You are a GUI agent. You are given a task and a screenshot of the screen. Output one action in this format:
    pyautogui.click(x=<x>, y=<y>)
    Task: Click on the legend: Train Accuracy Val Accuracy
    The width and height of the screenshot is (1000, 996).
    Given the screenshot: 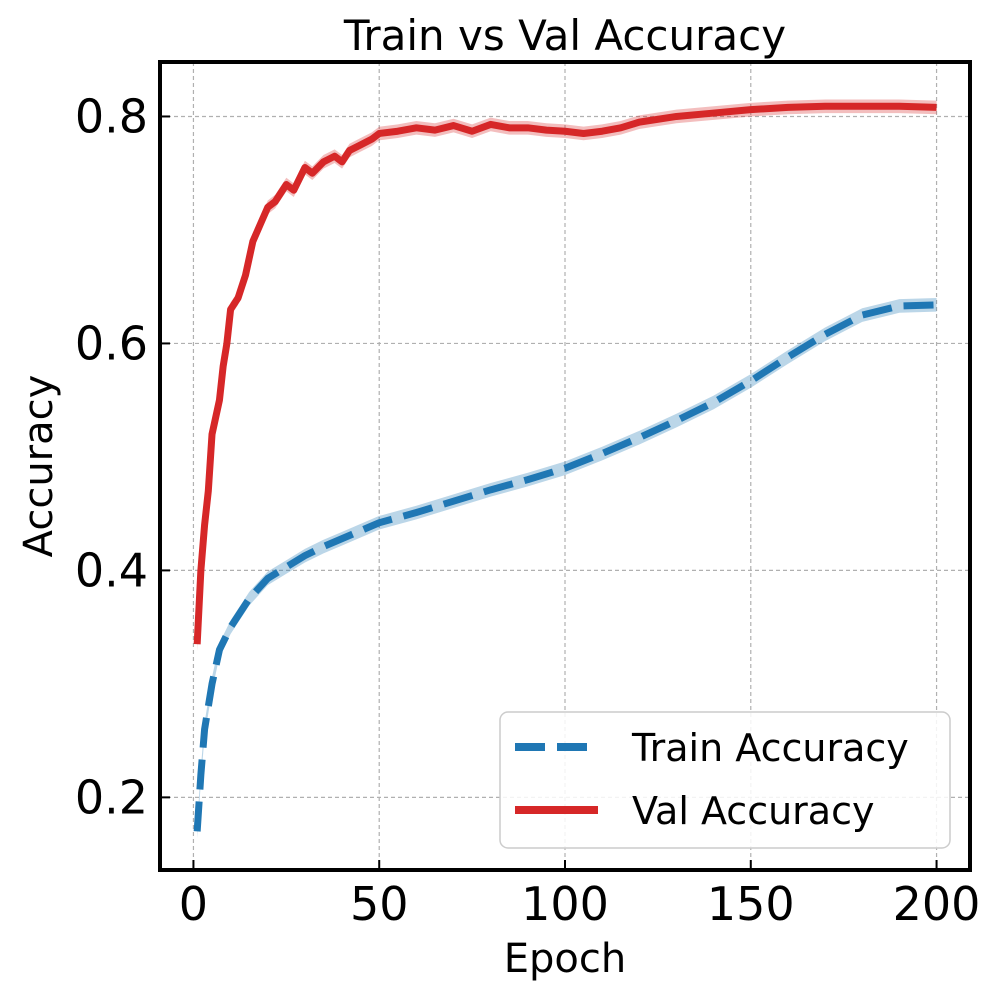 What is the action you would take?
    pyautogui.click(x=725, y=780)
    